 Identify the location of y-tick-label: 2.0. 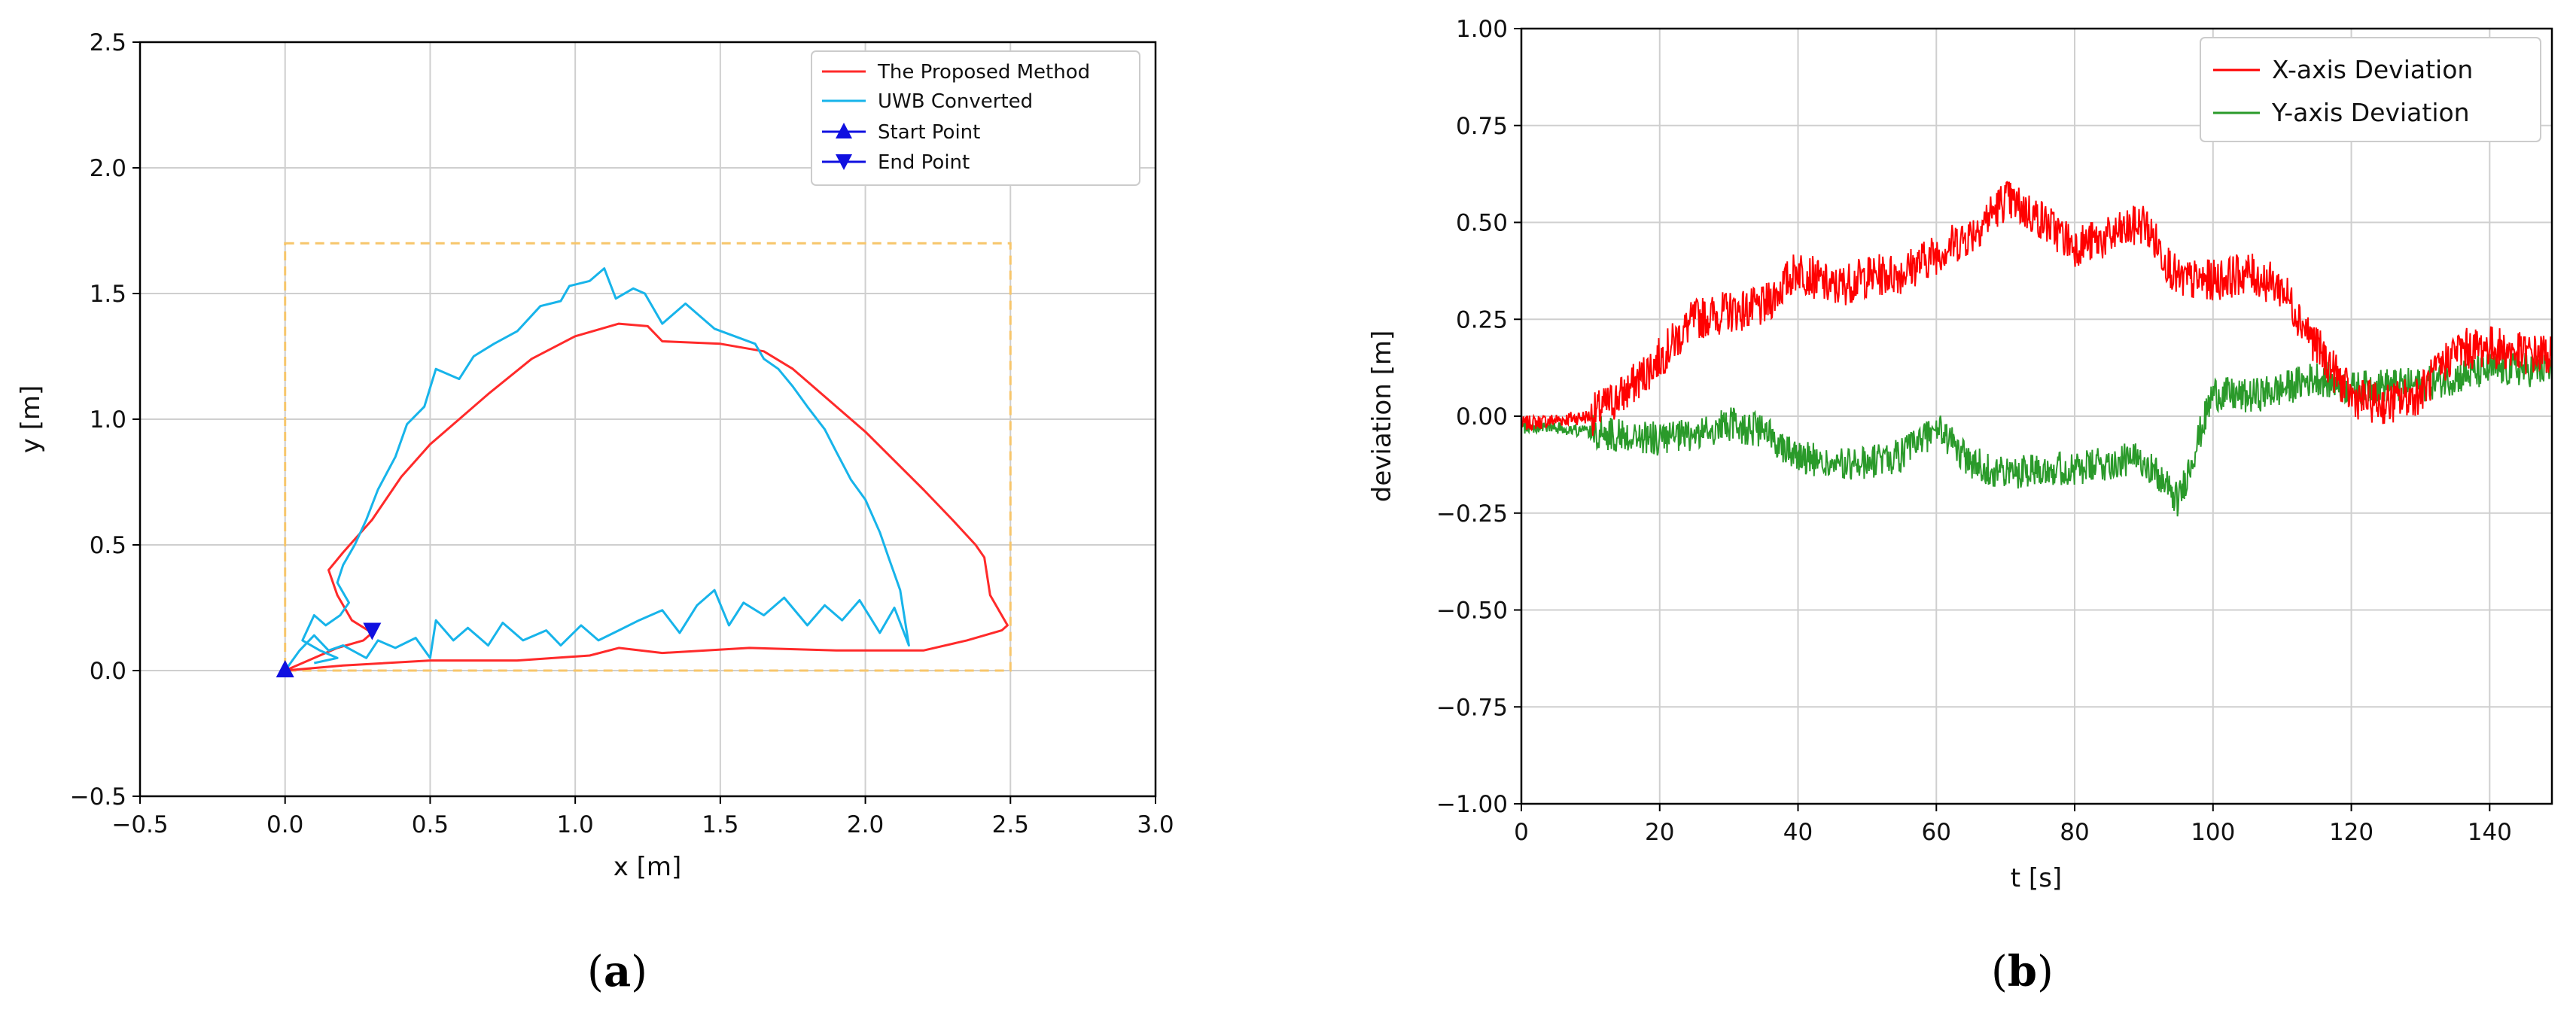
(108, 168).